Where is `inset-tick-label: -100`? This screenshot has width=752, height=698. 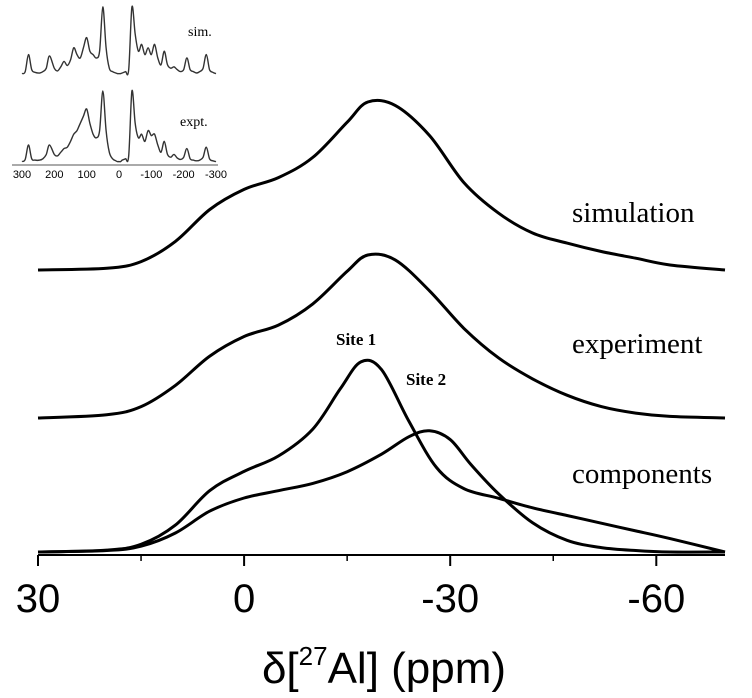 inset-tick-label: -100 is located at coordinates (151, 175).